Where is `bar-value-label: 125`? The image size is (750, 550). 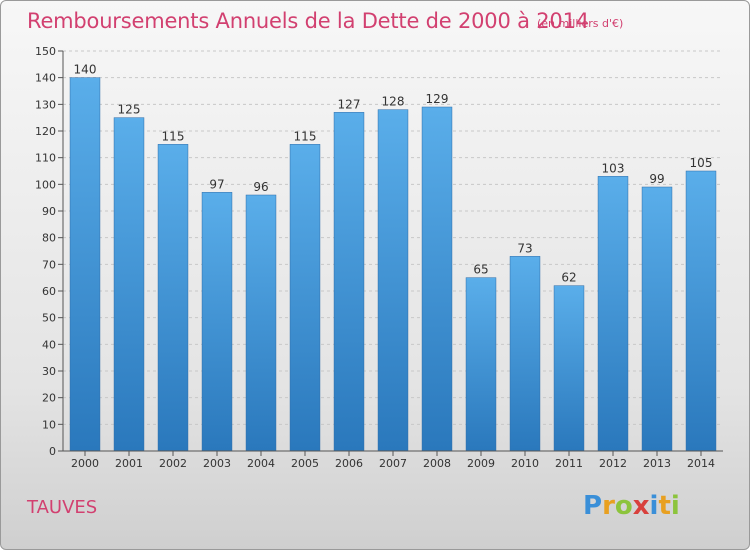 bar-value-label: 125 is located at coordinates (129, 110).